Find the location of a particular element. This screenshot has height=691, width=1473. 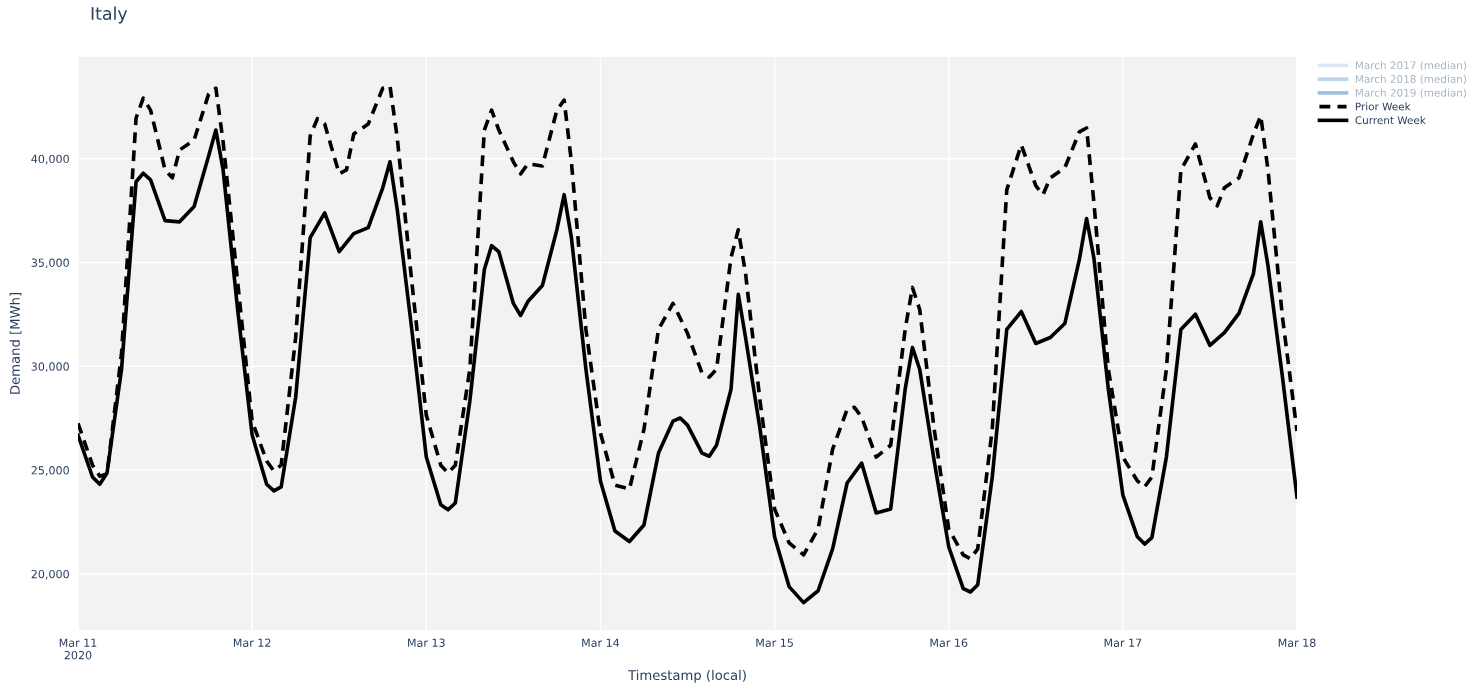

y-tick-label: 35,000 is located at coordinates (50, 263).